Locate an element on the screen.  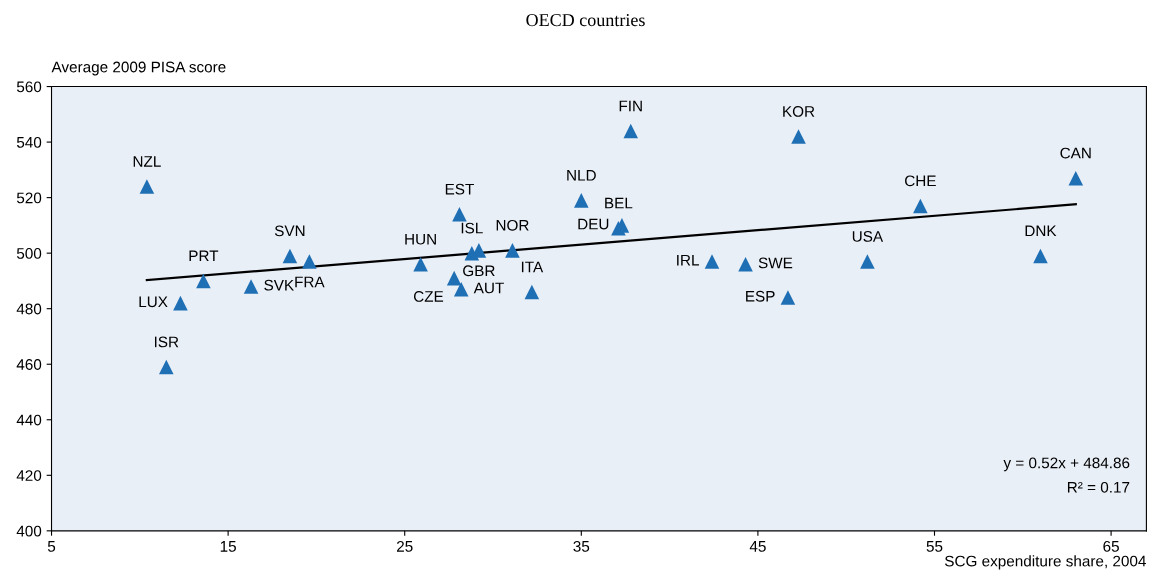
x-tick-label: 55 is located at coordinates (934, 546).